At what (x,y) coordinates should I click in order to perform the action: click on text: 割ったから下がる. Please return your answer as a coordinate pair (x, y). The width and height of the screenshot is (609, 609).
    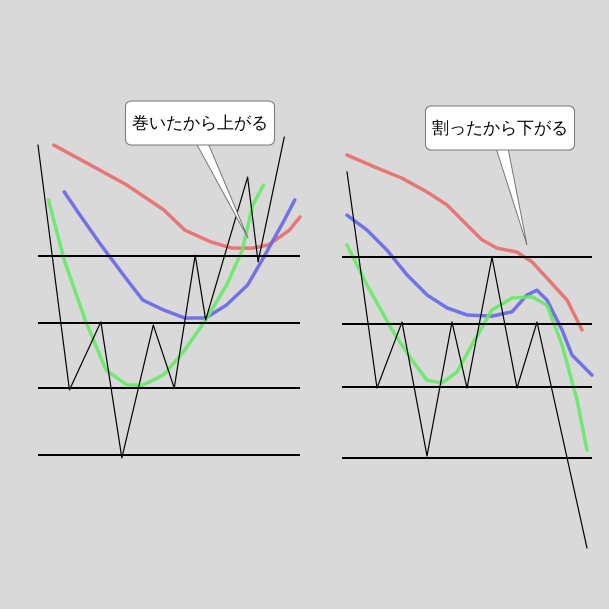
    Looking at the image, I should click on (500, 128).